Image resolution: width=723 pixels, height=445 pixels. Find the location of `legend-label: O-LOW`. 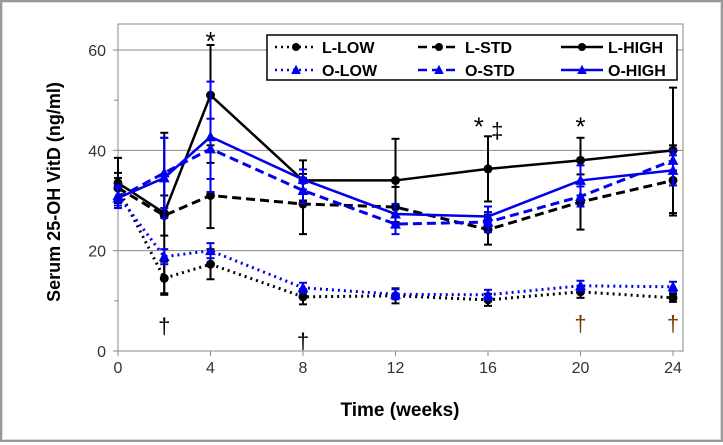

legend-label: O-LOW is located at coordinates (350, 71).